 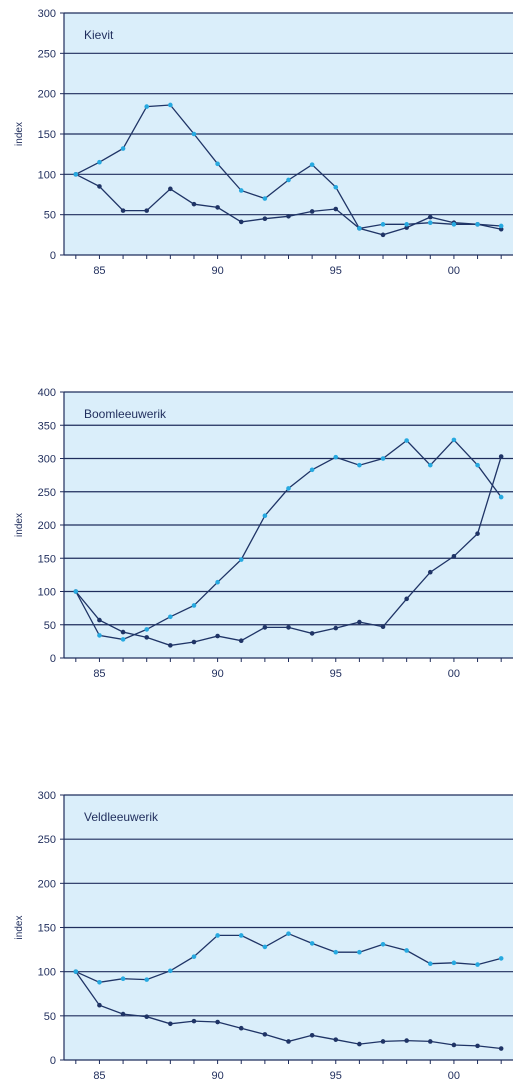 I want to click on y-tick-label: 350, so click(x=47, y=426).